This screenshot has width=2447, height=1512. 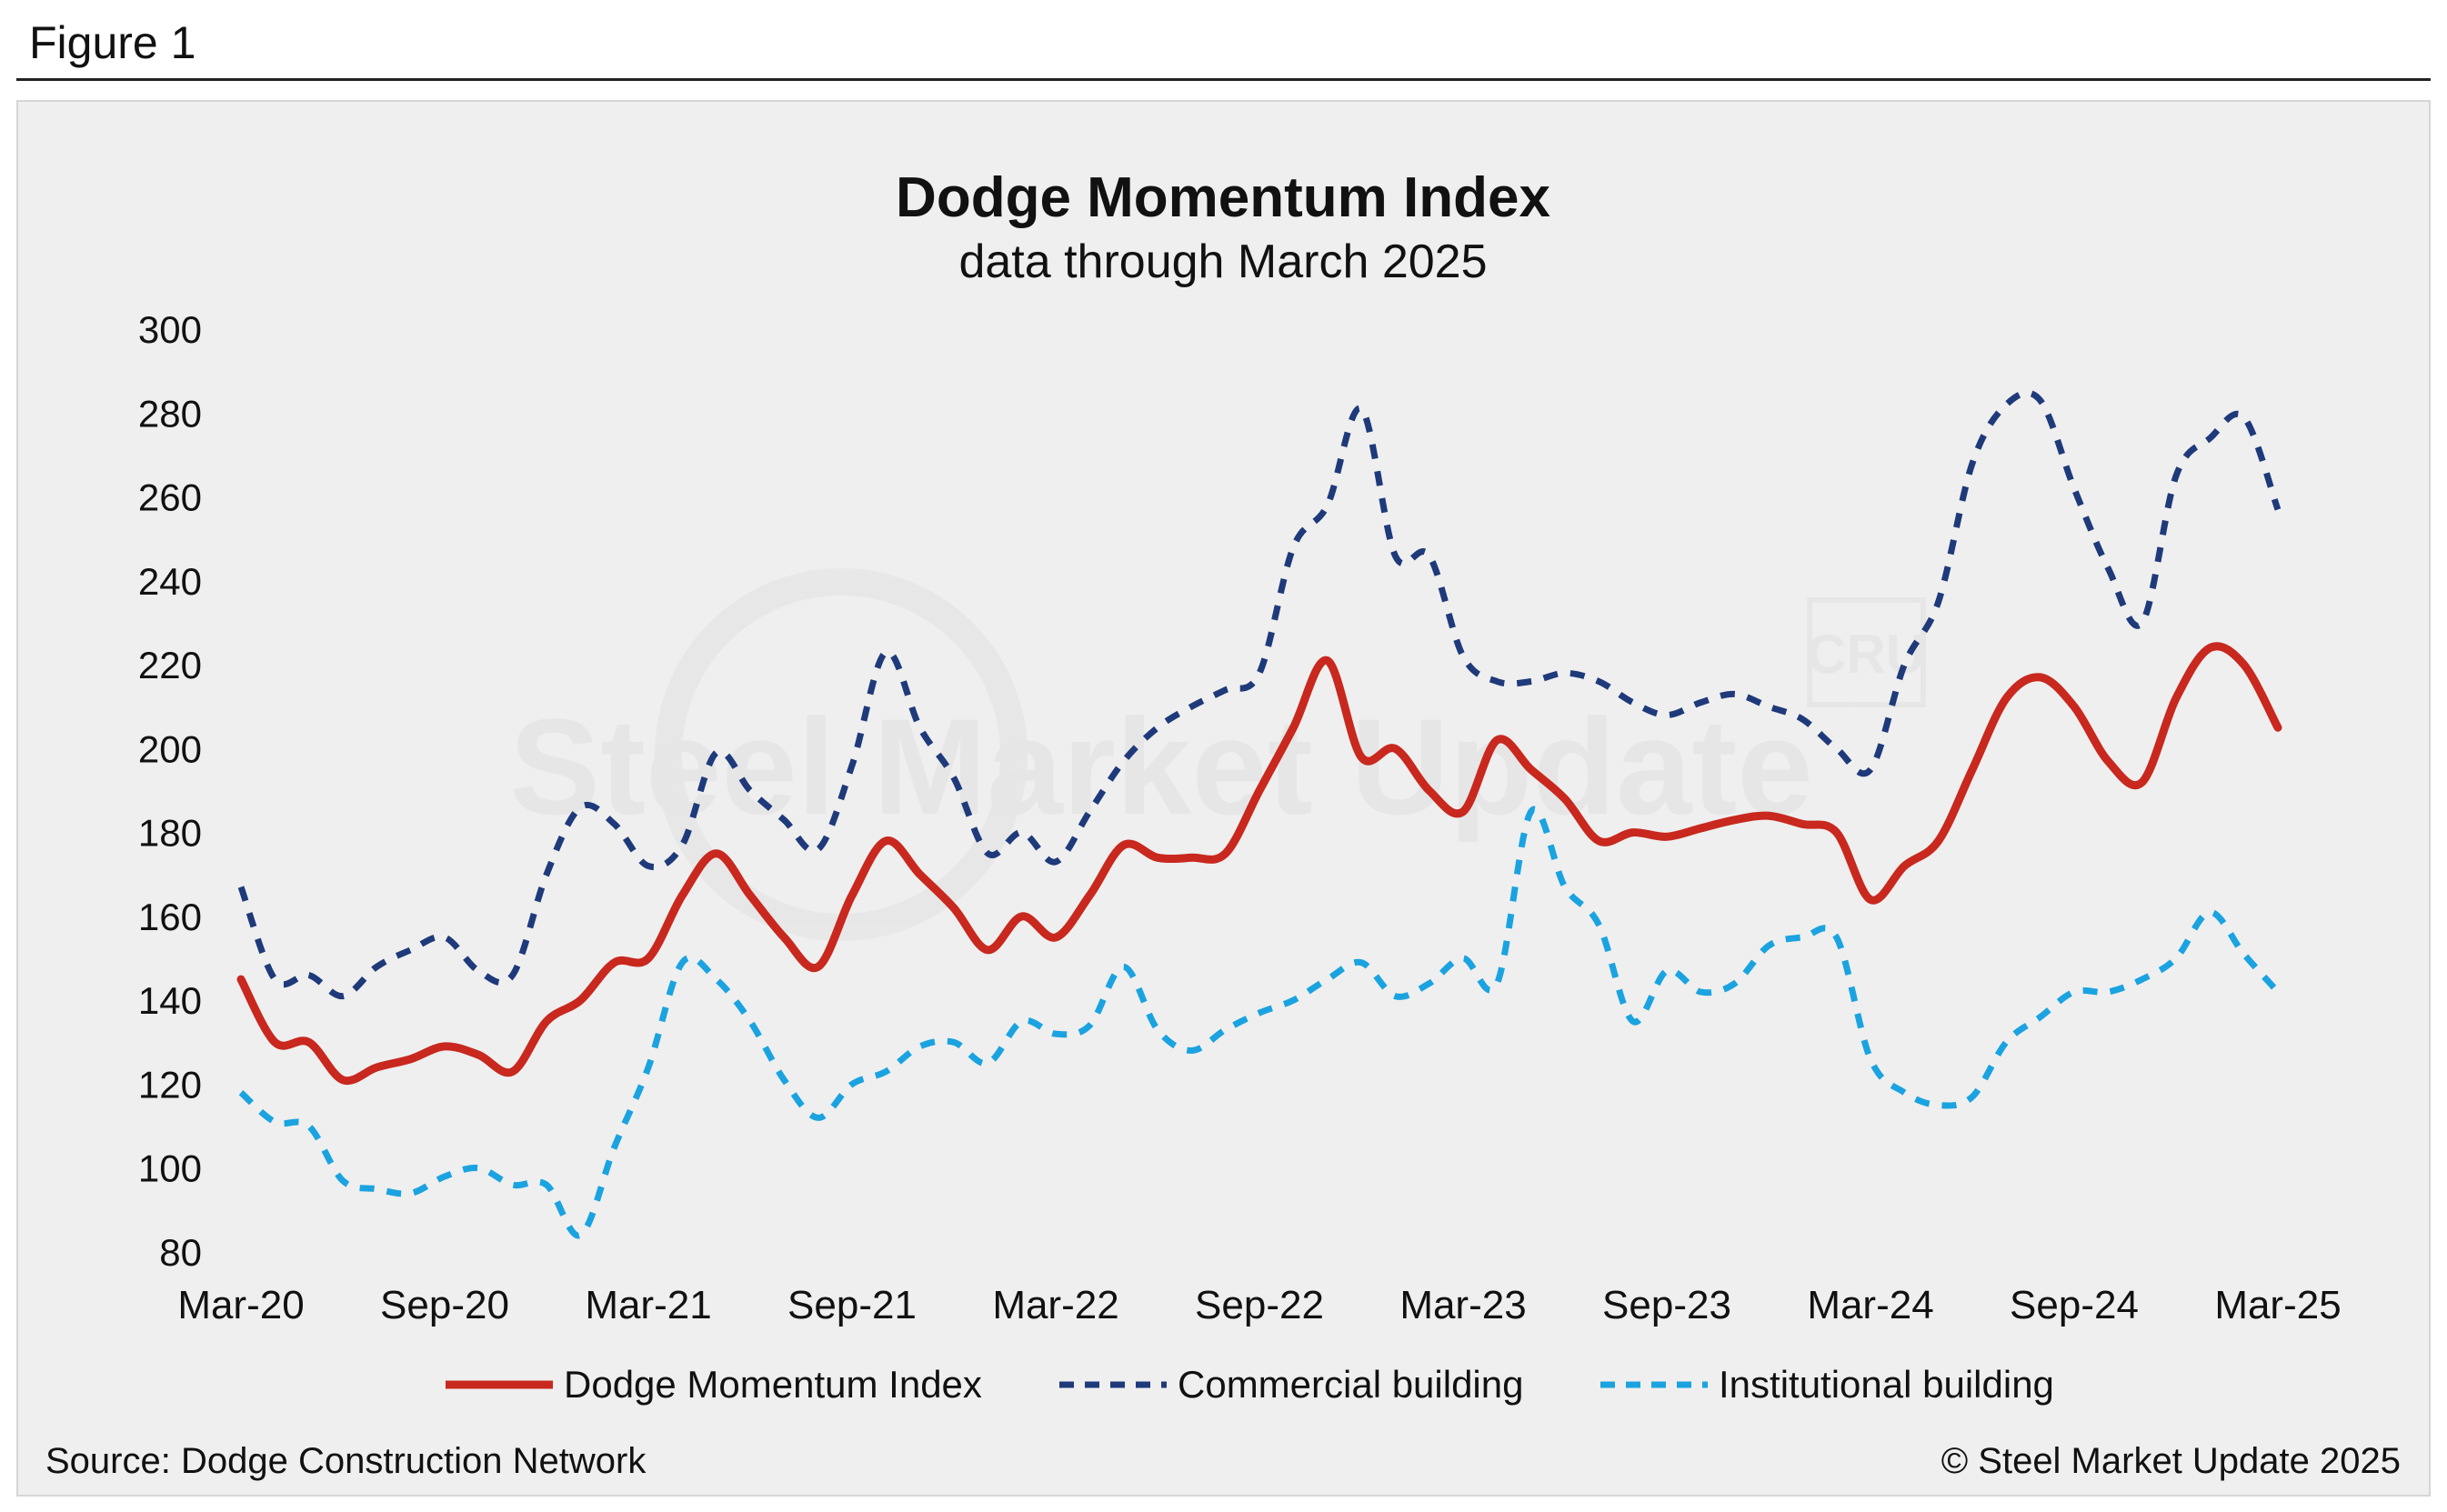 I want to click on figure-label: Figure 1, so click(x=113, y=42).